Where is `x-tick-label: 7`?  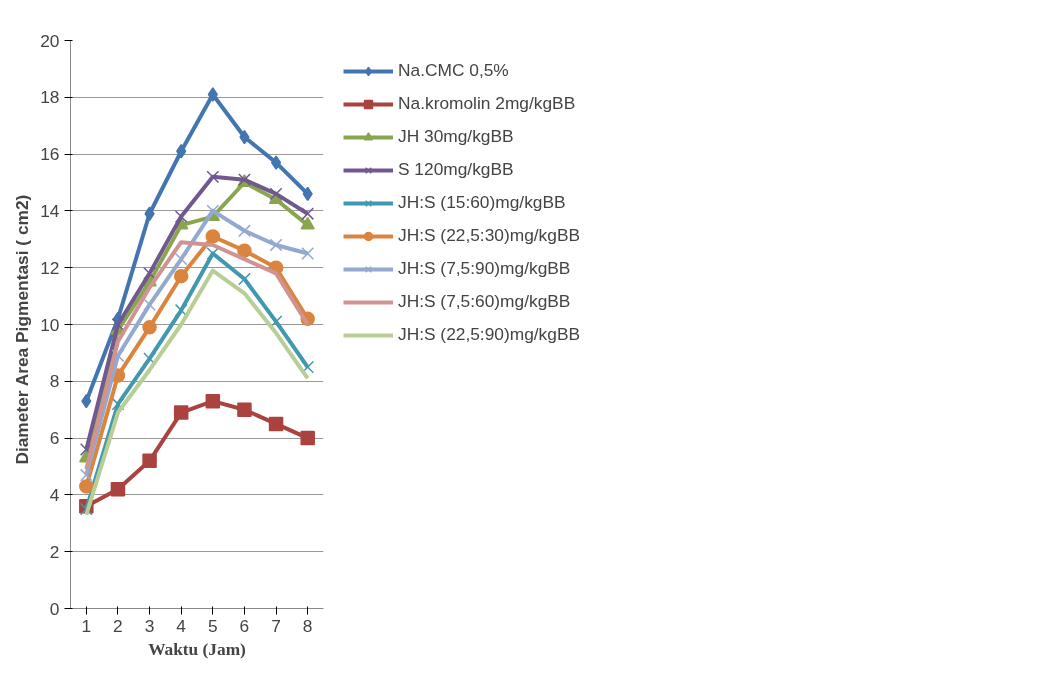 x-tick-label: 7 is located at coordinates (276, 625).